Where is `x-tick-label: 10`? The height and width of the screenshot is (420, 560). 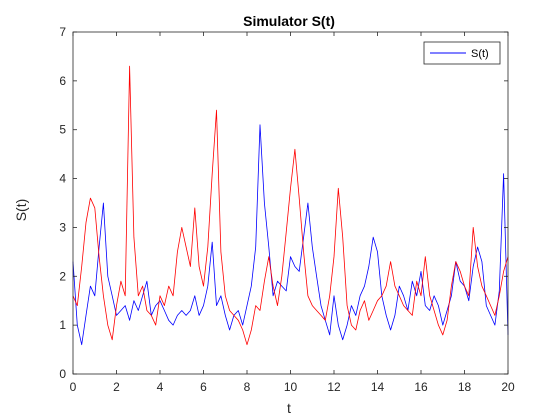
x-tick-label: 10 is located at coordinates (291, 387).